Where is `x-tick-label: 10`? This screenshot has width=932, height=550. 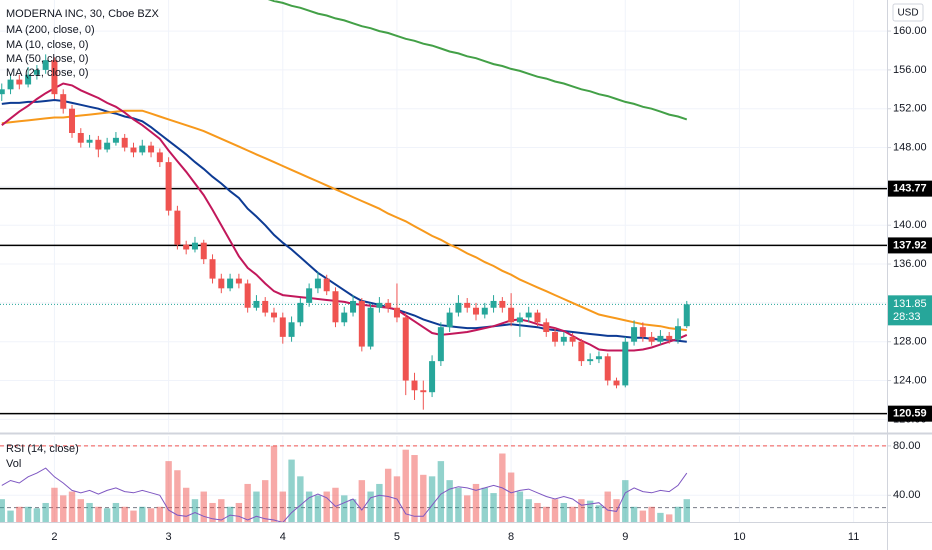
x-tick-label: 10 is located at coordinates (739, 537).